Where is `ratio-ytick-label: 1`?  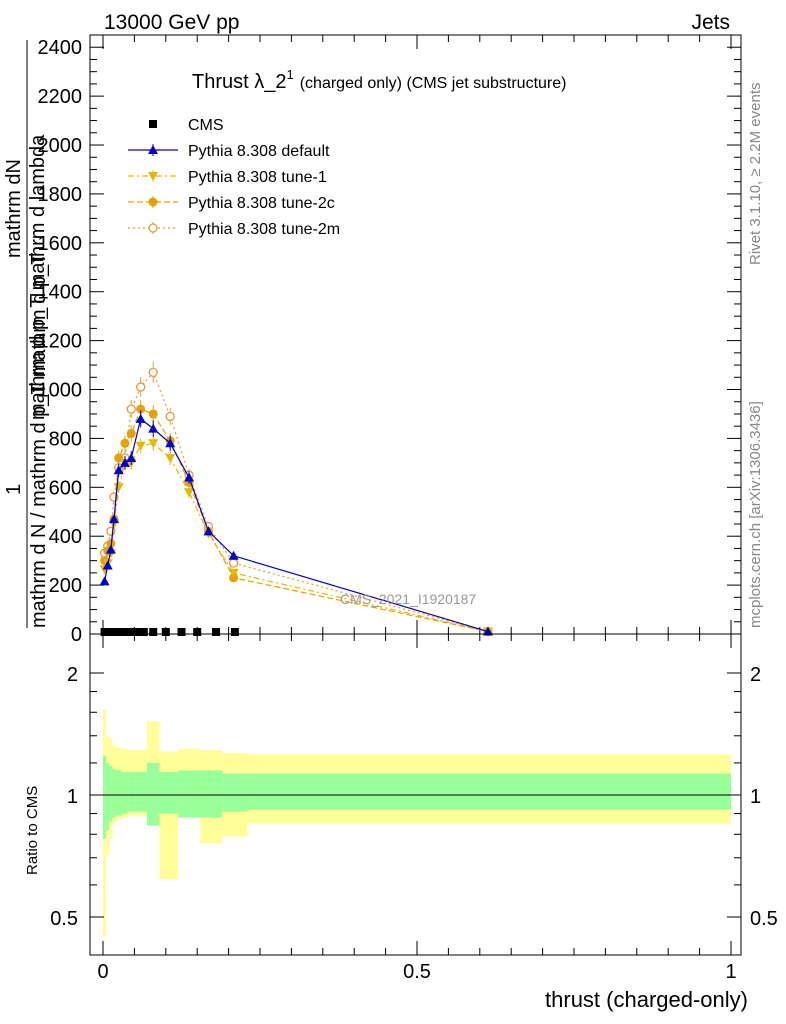
ratio-ytick-label: 1 is located at coordinates (72, 797).